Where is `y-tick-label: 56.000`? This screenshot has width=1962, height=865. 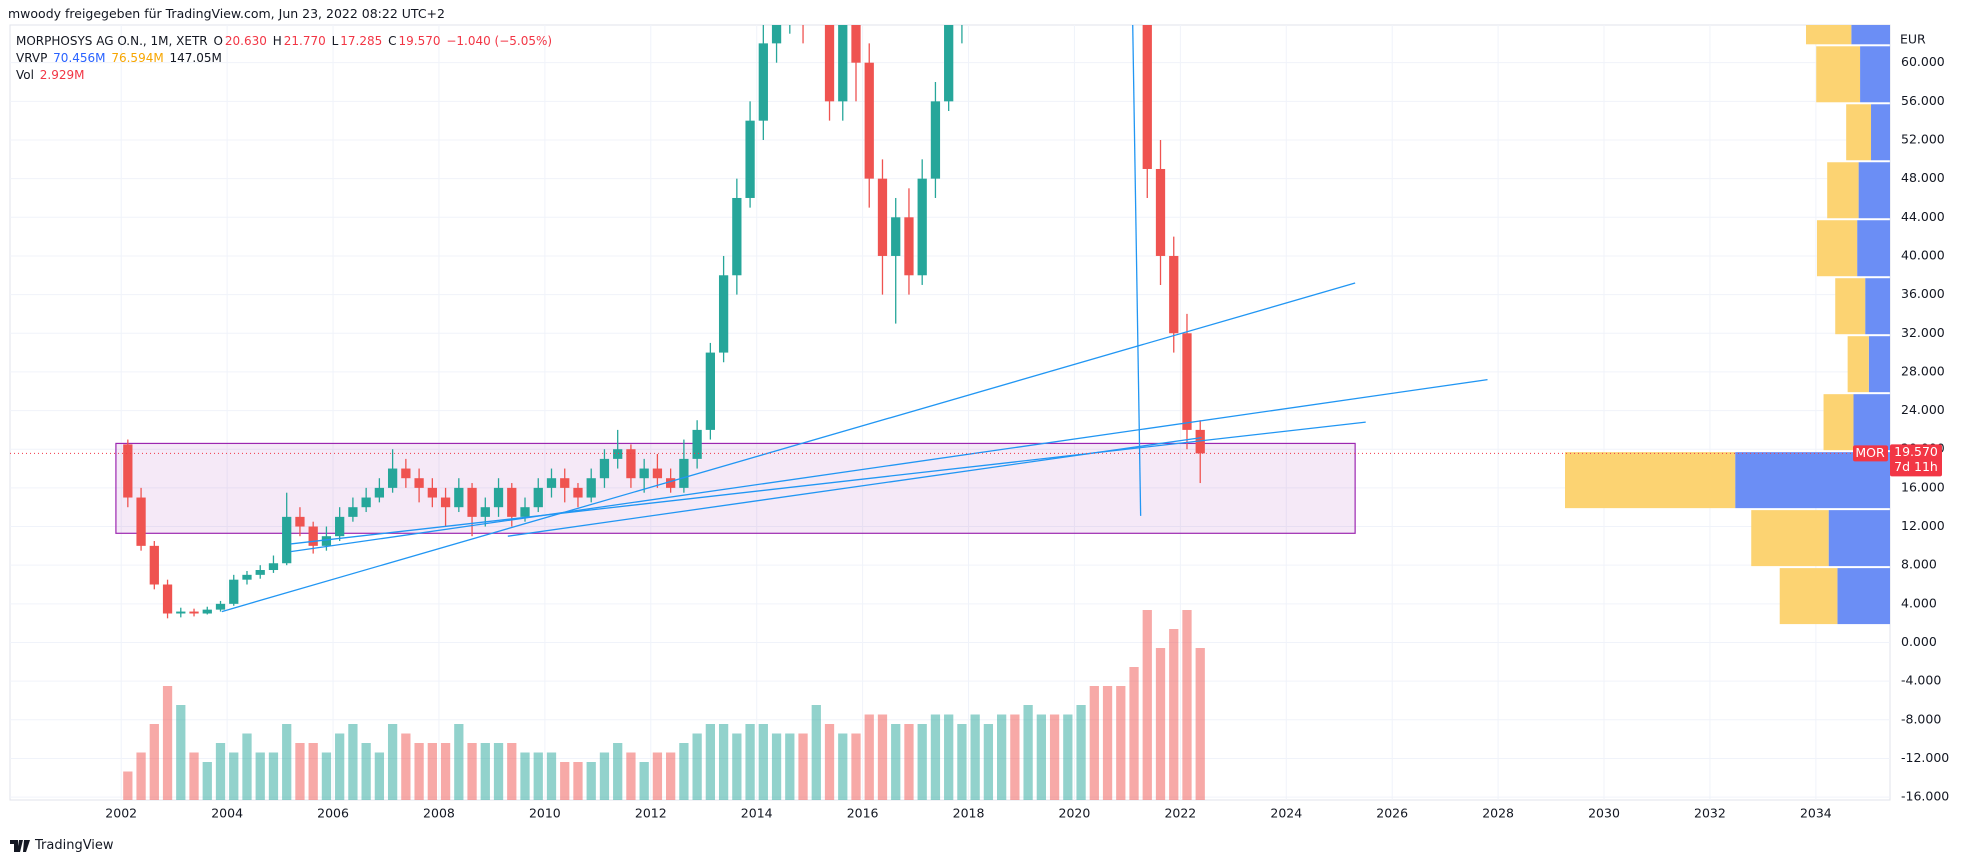 y-tick-label: 56.000 is located at coordinates (1923, 100).